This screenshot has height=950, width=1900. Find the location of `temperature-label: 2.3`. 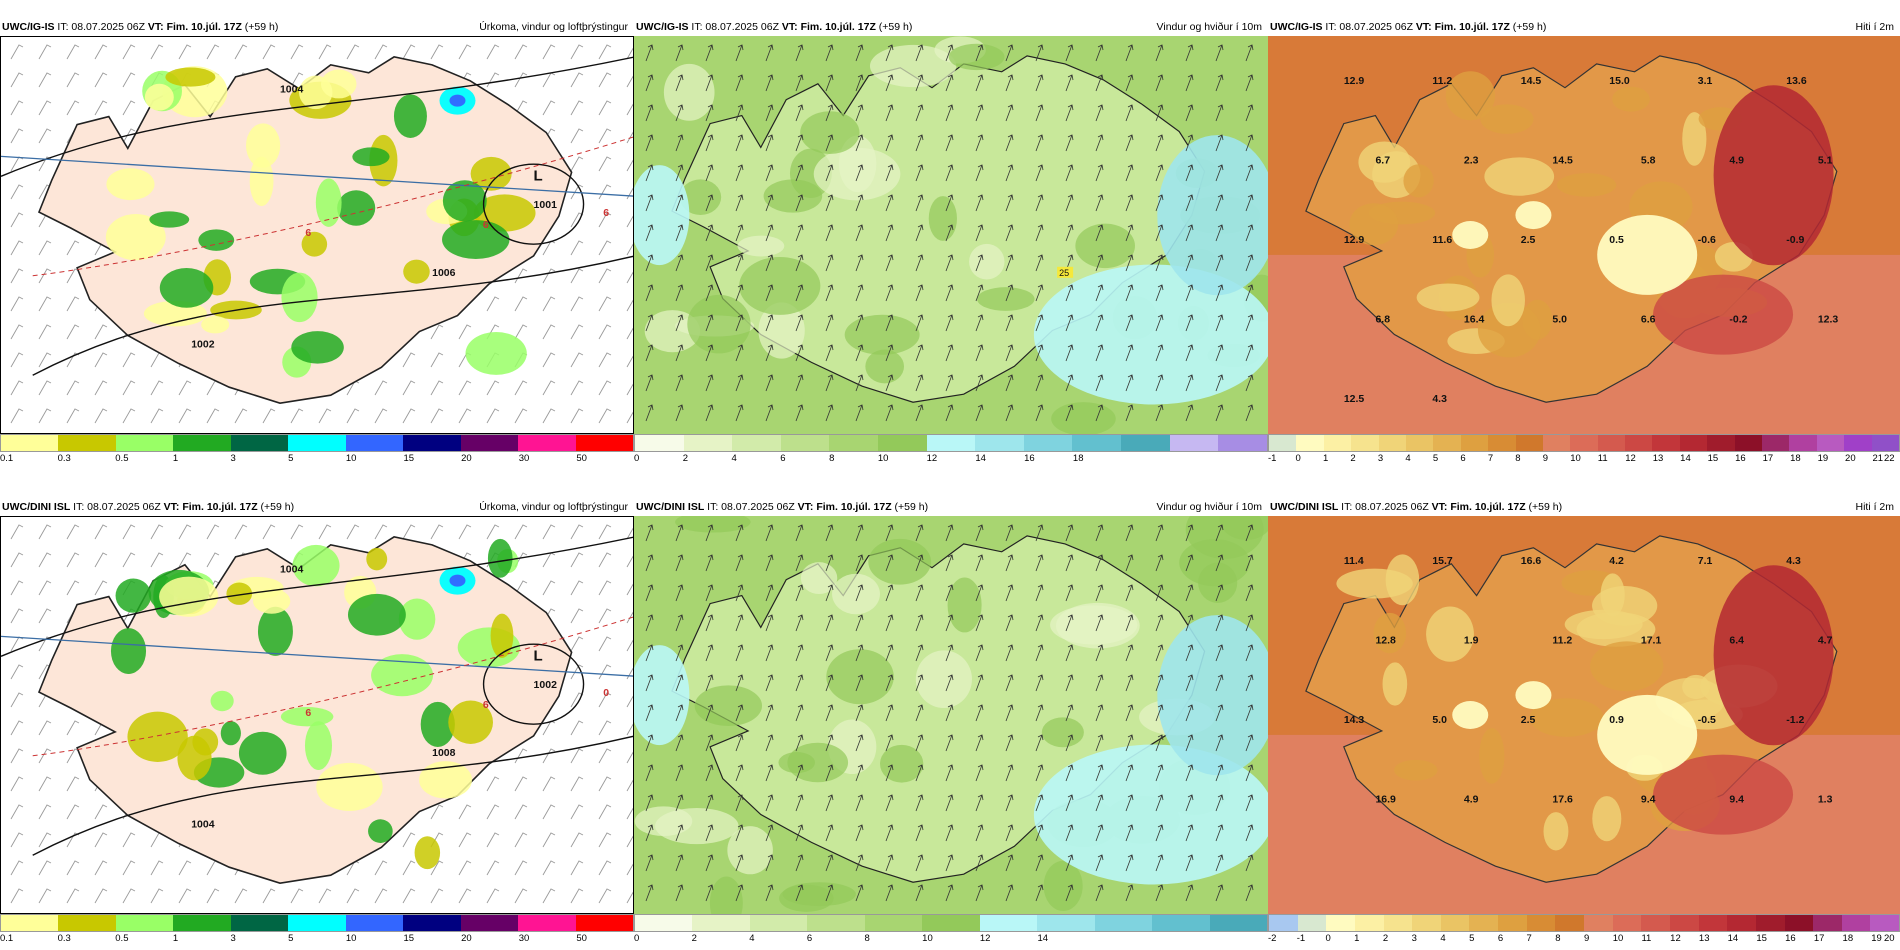

temperature-label: 2.3 is located at coordinates (1471, 160).